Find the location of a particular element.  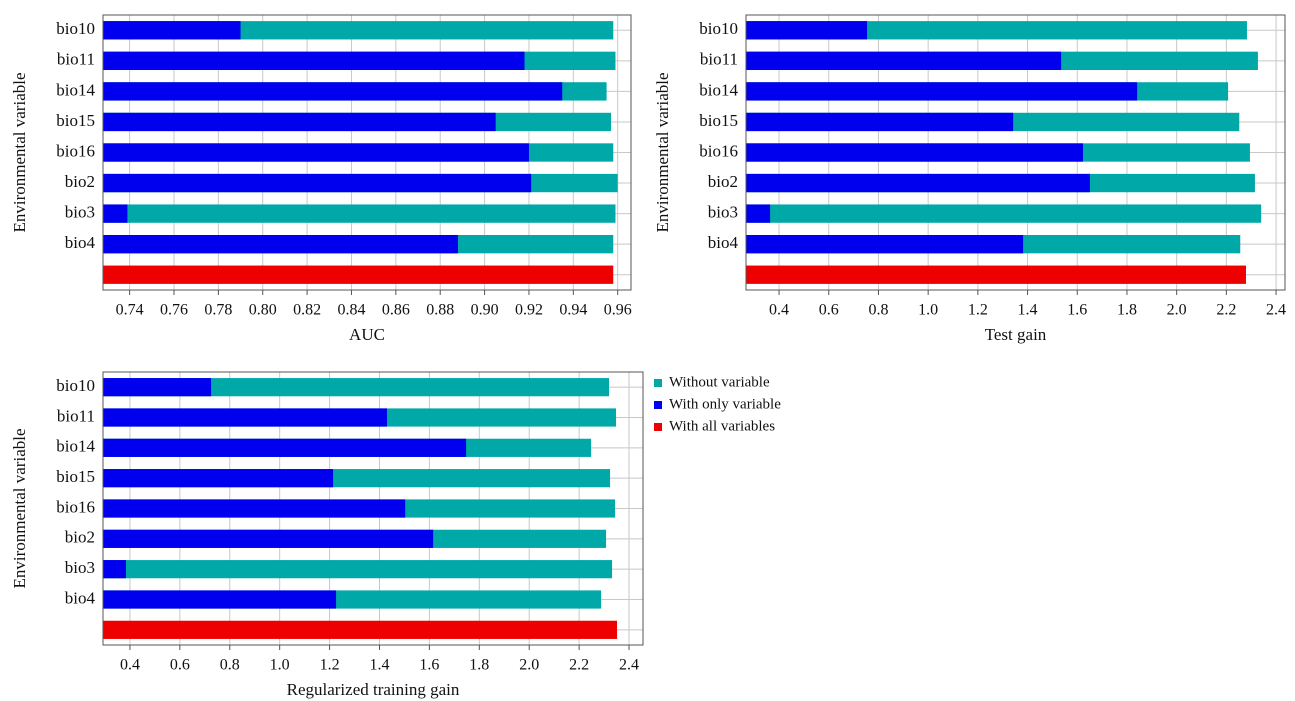

x-tick-label: 0.80 is located at coordinates (263, 310).